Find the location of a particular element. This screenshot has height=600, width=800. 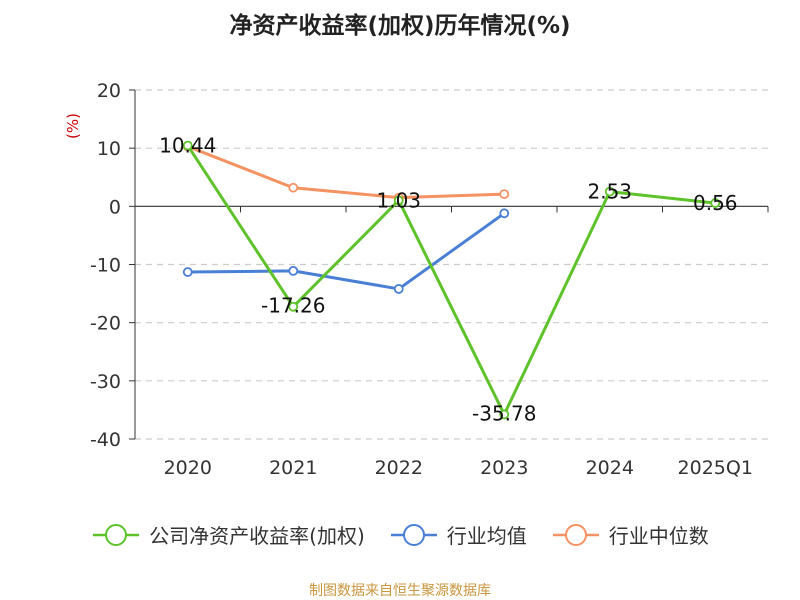

y-tick-label: 0 is located at coordinates (115, 207).